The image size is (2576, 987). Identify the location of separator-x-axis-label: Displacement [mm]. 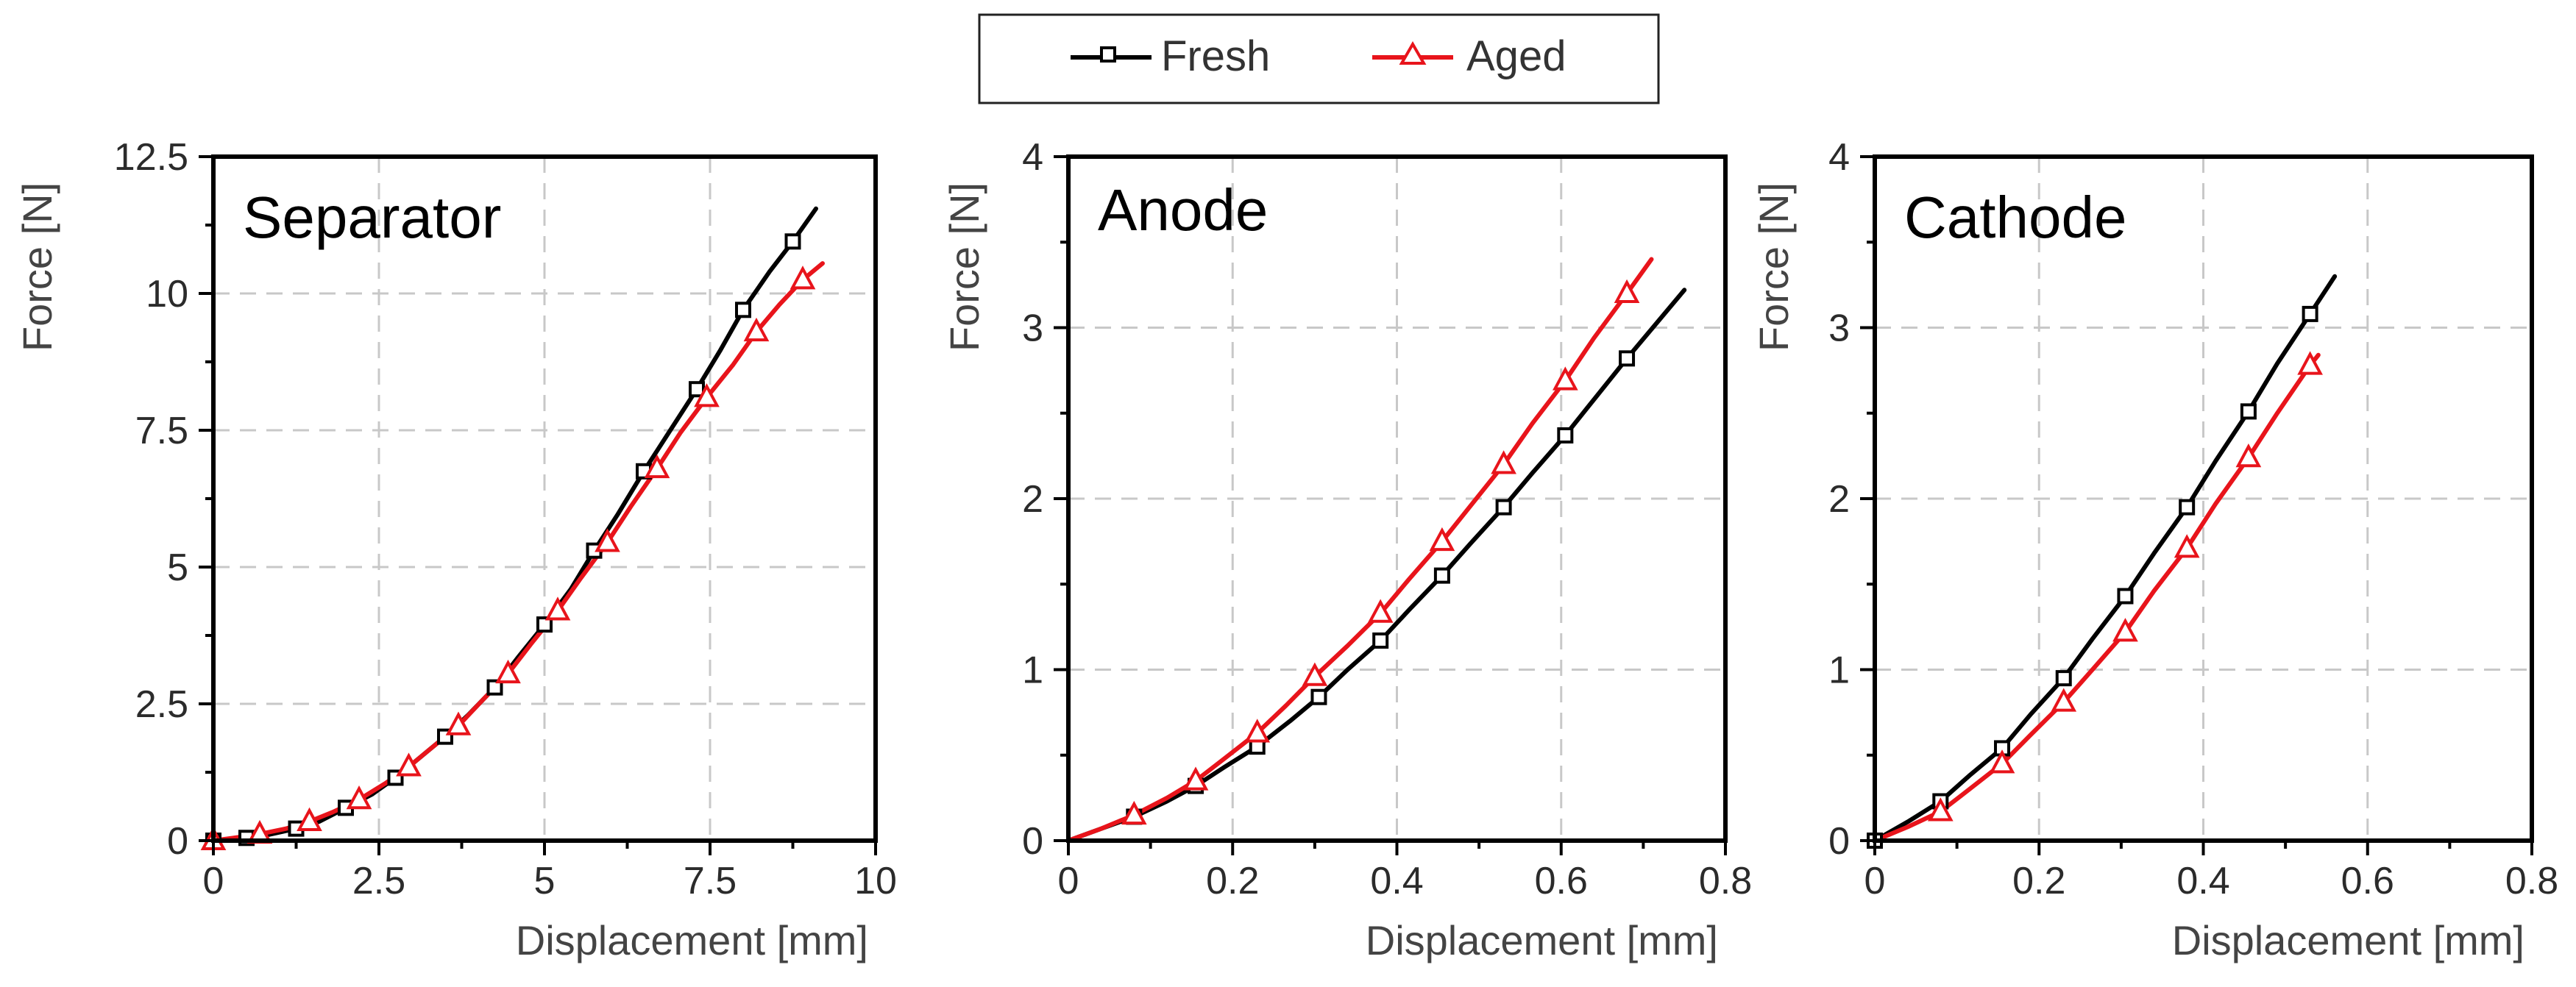
(692, 940).